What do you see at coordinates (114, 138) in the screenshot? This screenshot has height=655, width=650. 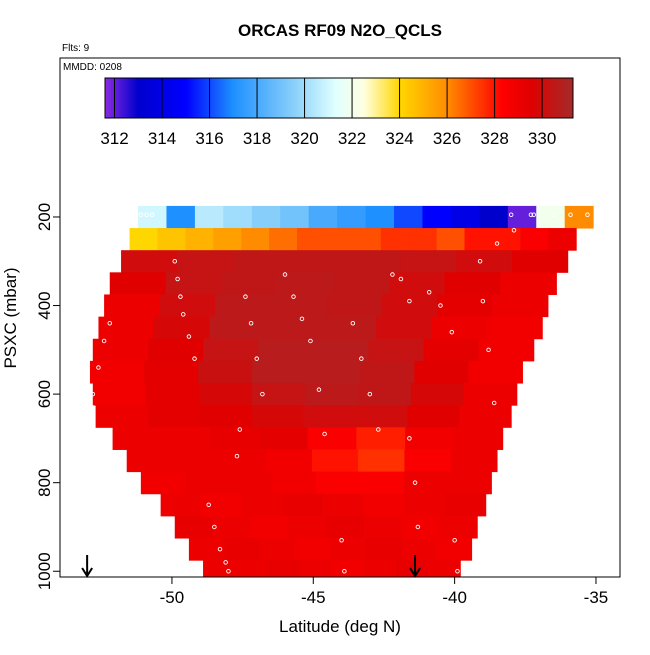 I see `colorbar-tick-label: 312` at bounding box center [114, 138].